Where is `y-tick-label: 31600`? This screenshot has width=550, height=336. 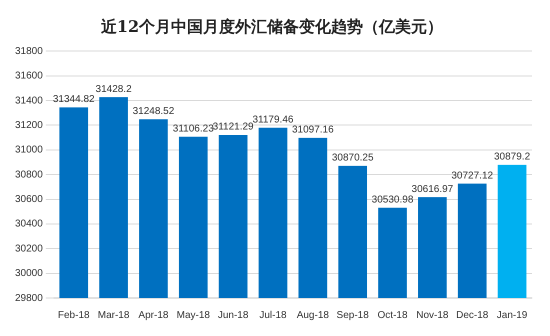 y-tick-label: 31600 is located at coordinates (29, 76).